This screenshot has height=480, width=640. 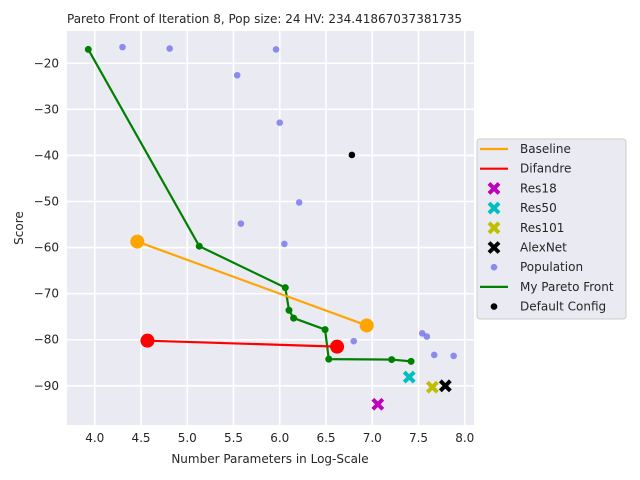 What do you see at coordinates (46, 224) in the screenshot?
I see `y-tick-labels: −90 −80 −70 −60 −50 −40 −30 −20` at bounding box center [46, 224].